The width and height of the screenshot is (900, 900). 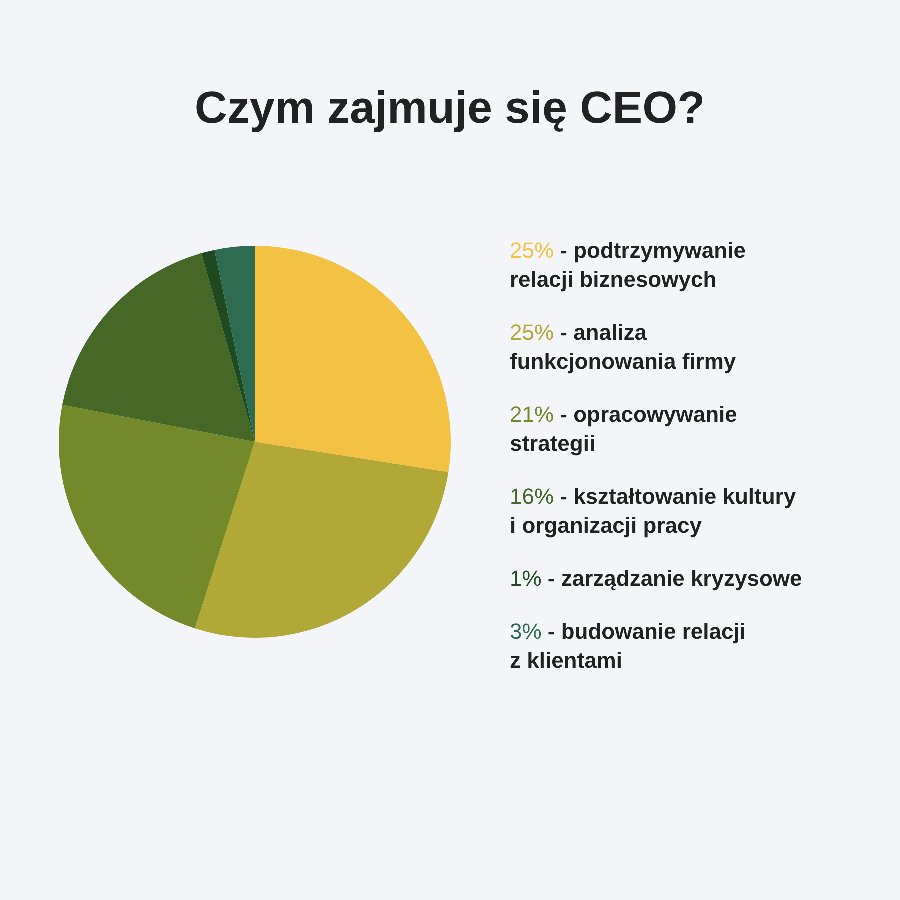 I want to click on category-label: 21% - opracowywanie strategii, so click(x=624, y=429).